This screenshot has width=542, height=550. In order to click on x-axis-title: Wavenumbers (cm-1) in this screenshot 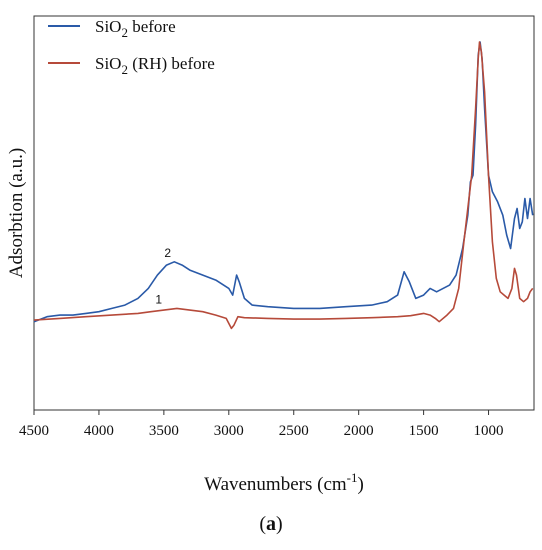, I will do `click(284, 482)`.